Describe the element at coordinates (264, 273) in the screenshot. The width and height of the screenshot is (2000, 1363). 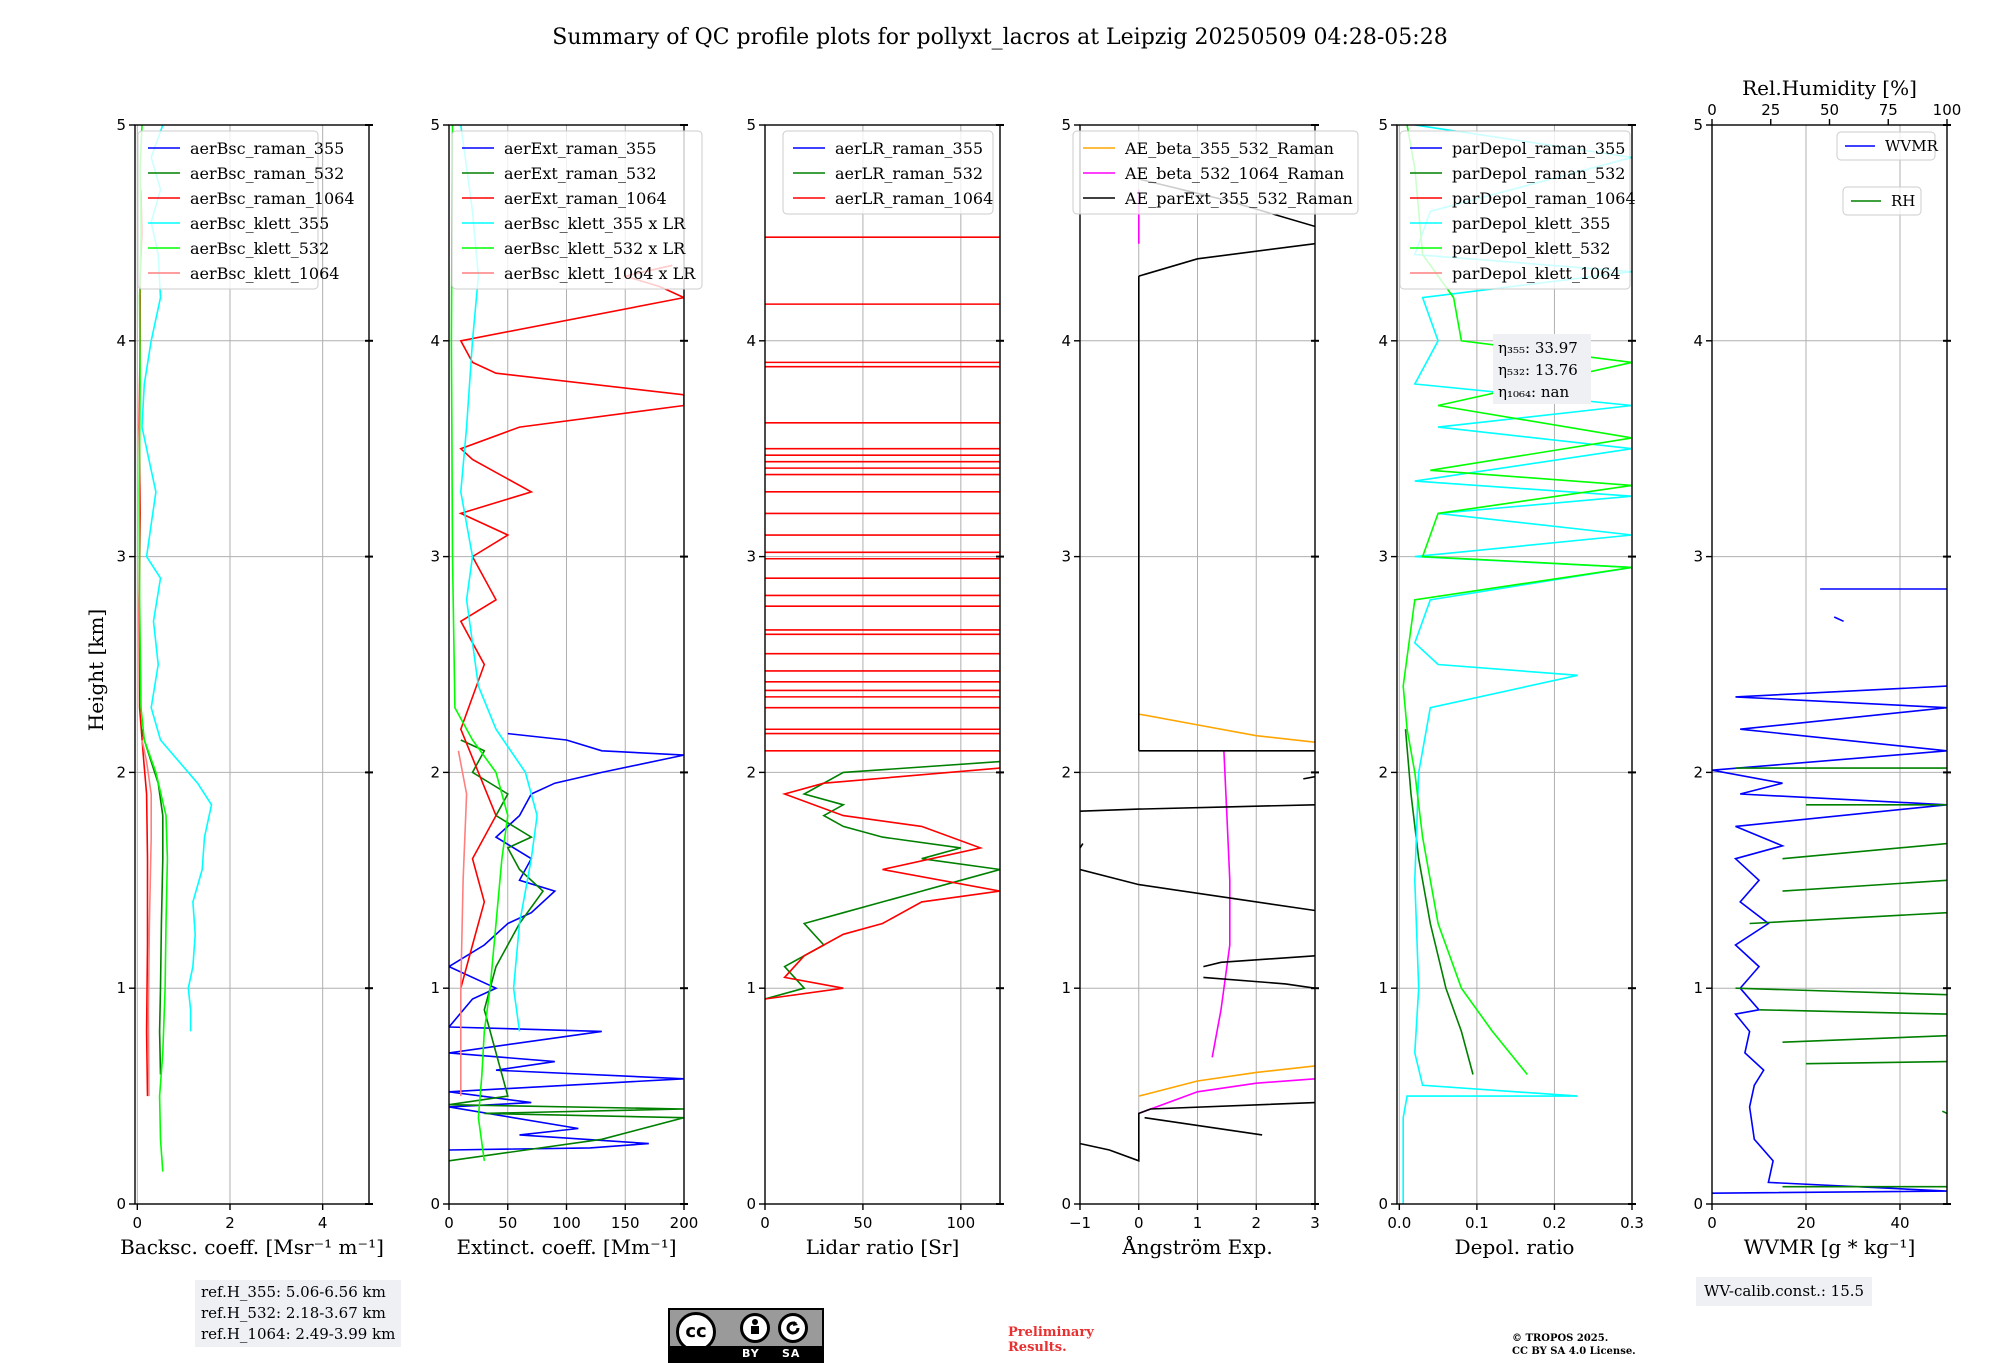
I see `legend-label: aerBsc_klett_1064` at that location.